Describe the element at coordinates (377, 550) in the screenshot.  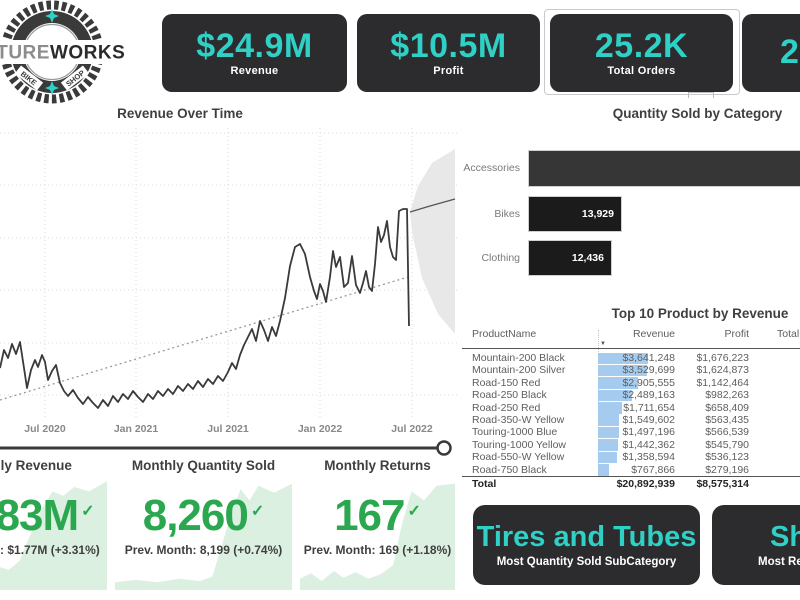
I see `prev-month-text: Prev. Month: 169 (+1.18%)` at that location.